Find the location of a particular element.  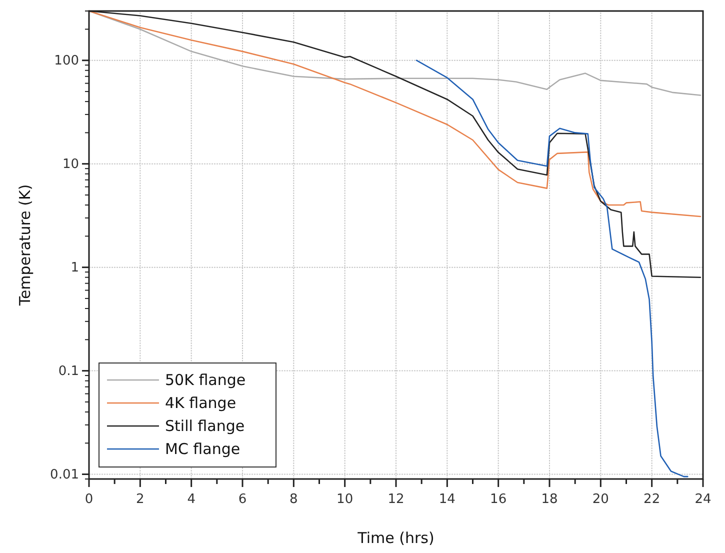

legend-label: 50K flange is located at coordinates (205, 380).